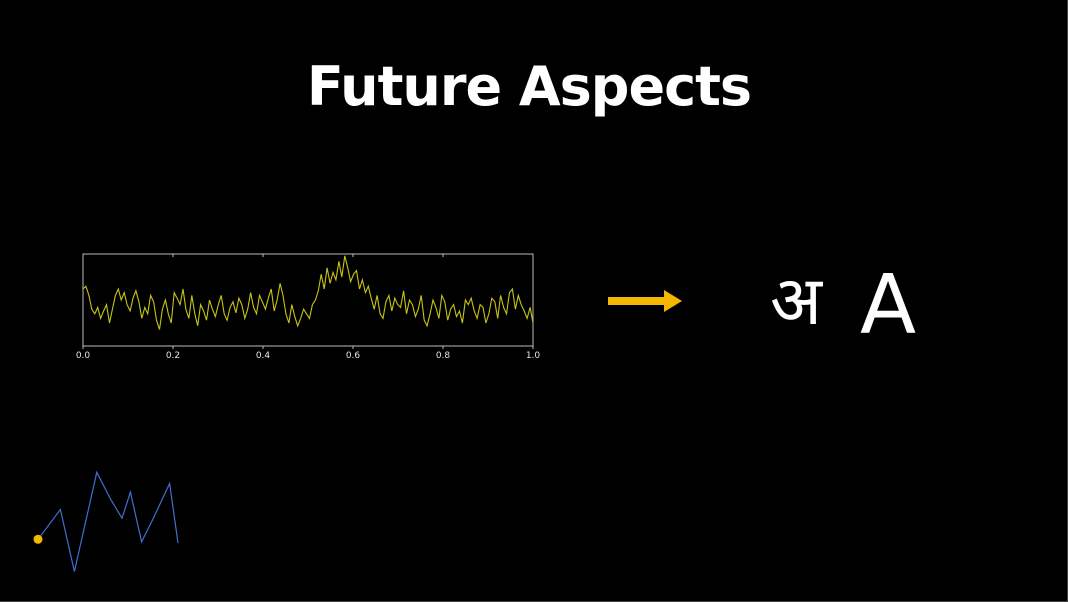  What do you see at coordinates (308, 292) in the screenshot?
I see `signal-series-line` at bounding box center [308, 292].